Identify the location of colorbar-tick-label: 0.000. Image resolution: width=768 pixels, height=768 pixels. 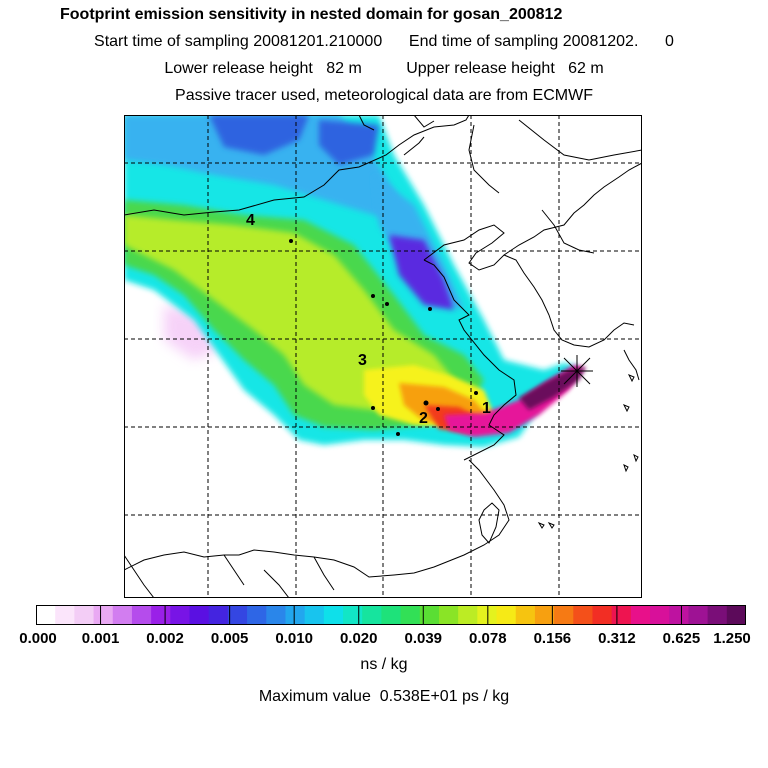
(38, 638).